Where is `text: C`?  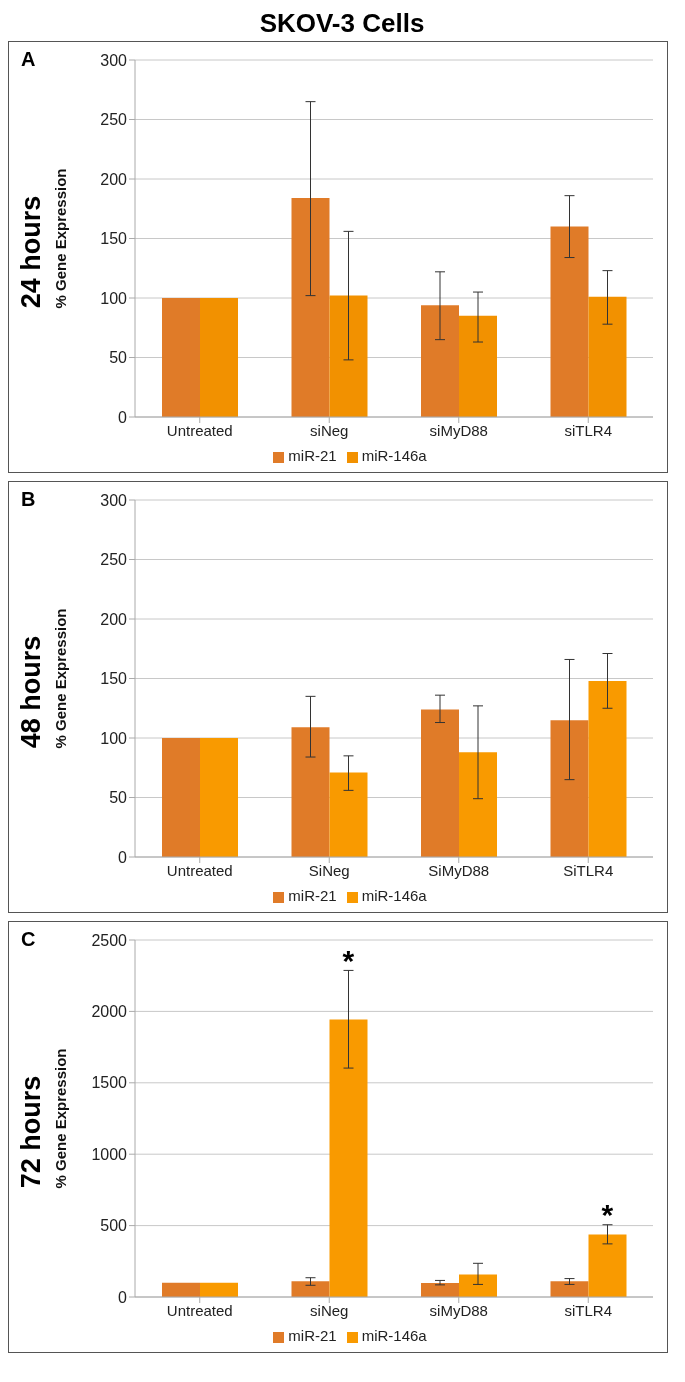 text: C is located at coordinates (28, 939).